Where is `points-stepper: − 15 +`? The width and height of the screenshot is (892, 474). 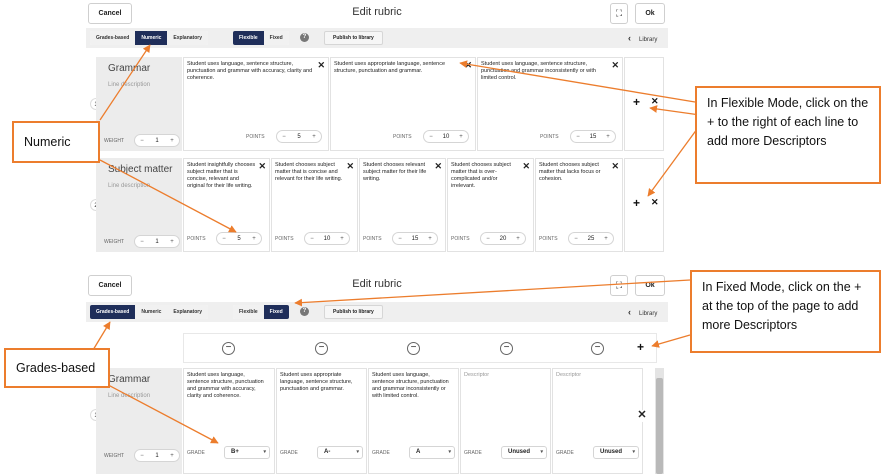
points-stepper: − 15 + is located at coordinates (593, 136).